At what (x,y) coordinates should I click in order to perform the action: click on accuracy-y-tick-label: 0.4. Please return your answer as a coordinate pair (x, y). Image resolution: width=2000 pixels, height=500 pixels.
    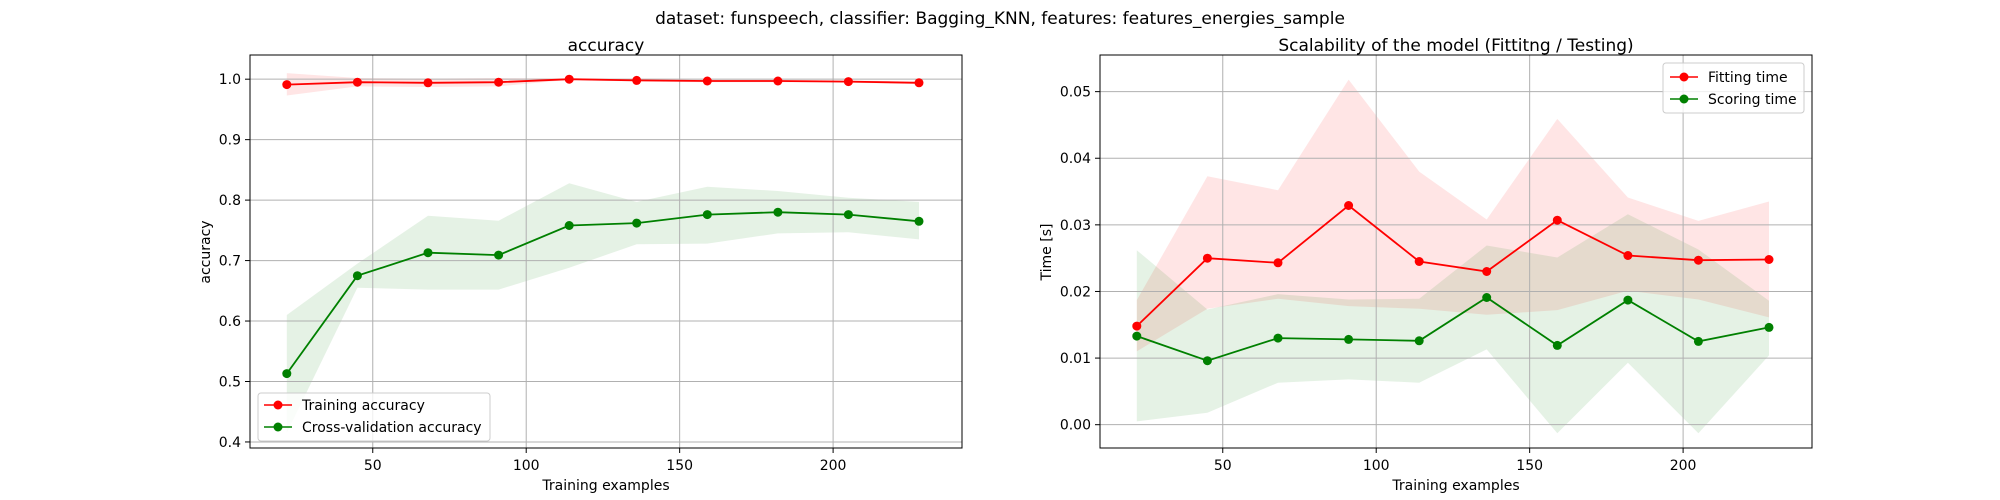
    Looking at the image, I should click on (230, 443).